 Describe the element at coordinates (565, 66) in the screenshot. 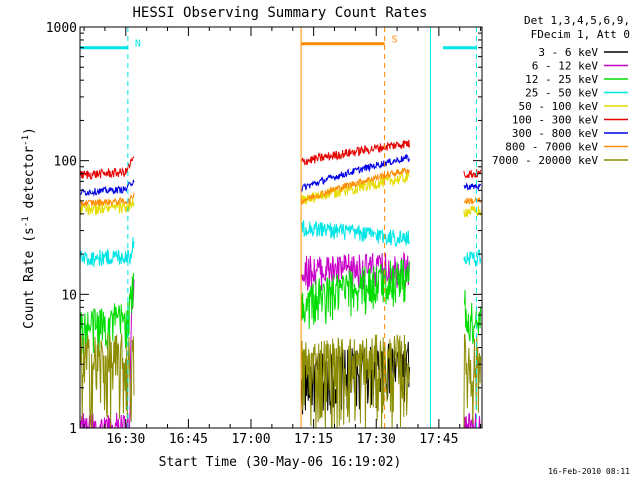

I see `legend-label-1: 6 - 12 keV` at that location.